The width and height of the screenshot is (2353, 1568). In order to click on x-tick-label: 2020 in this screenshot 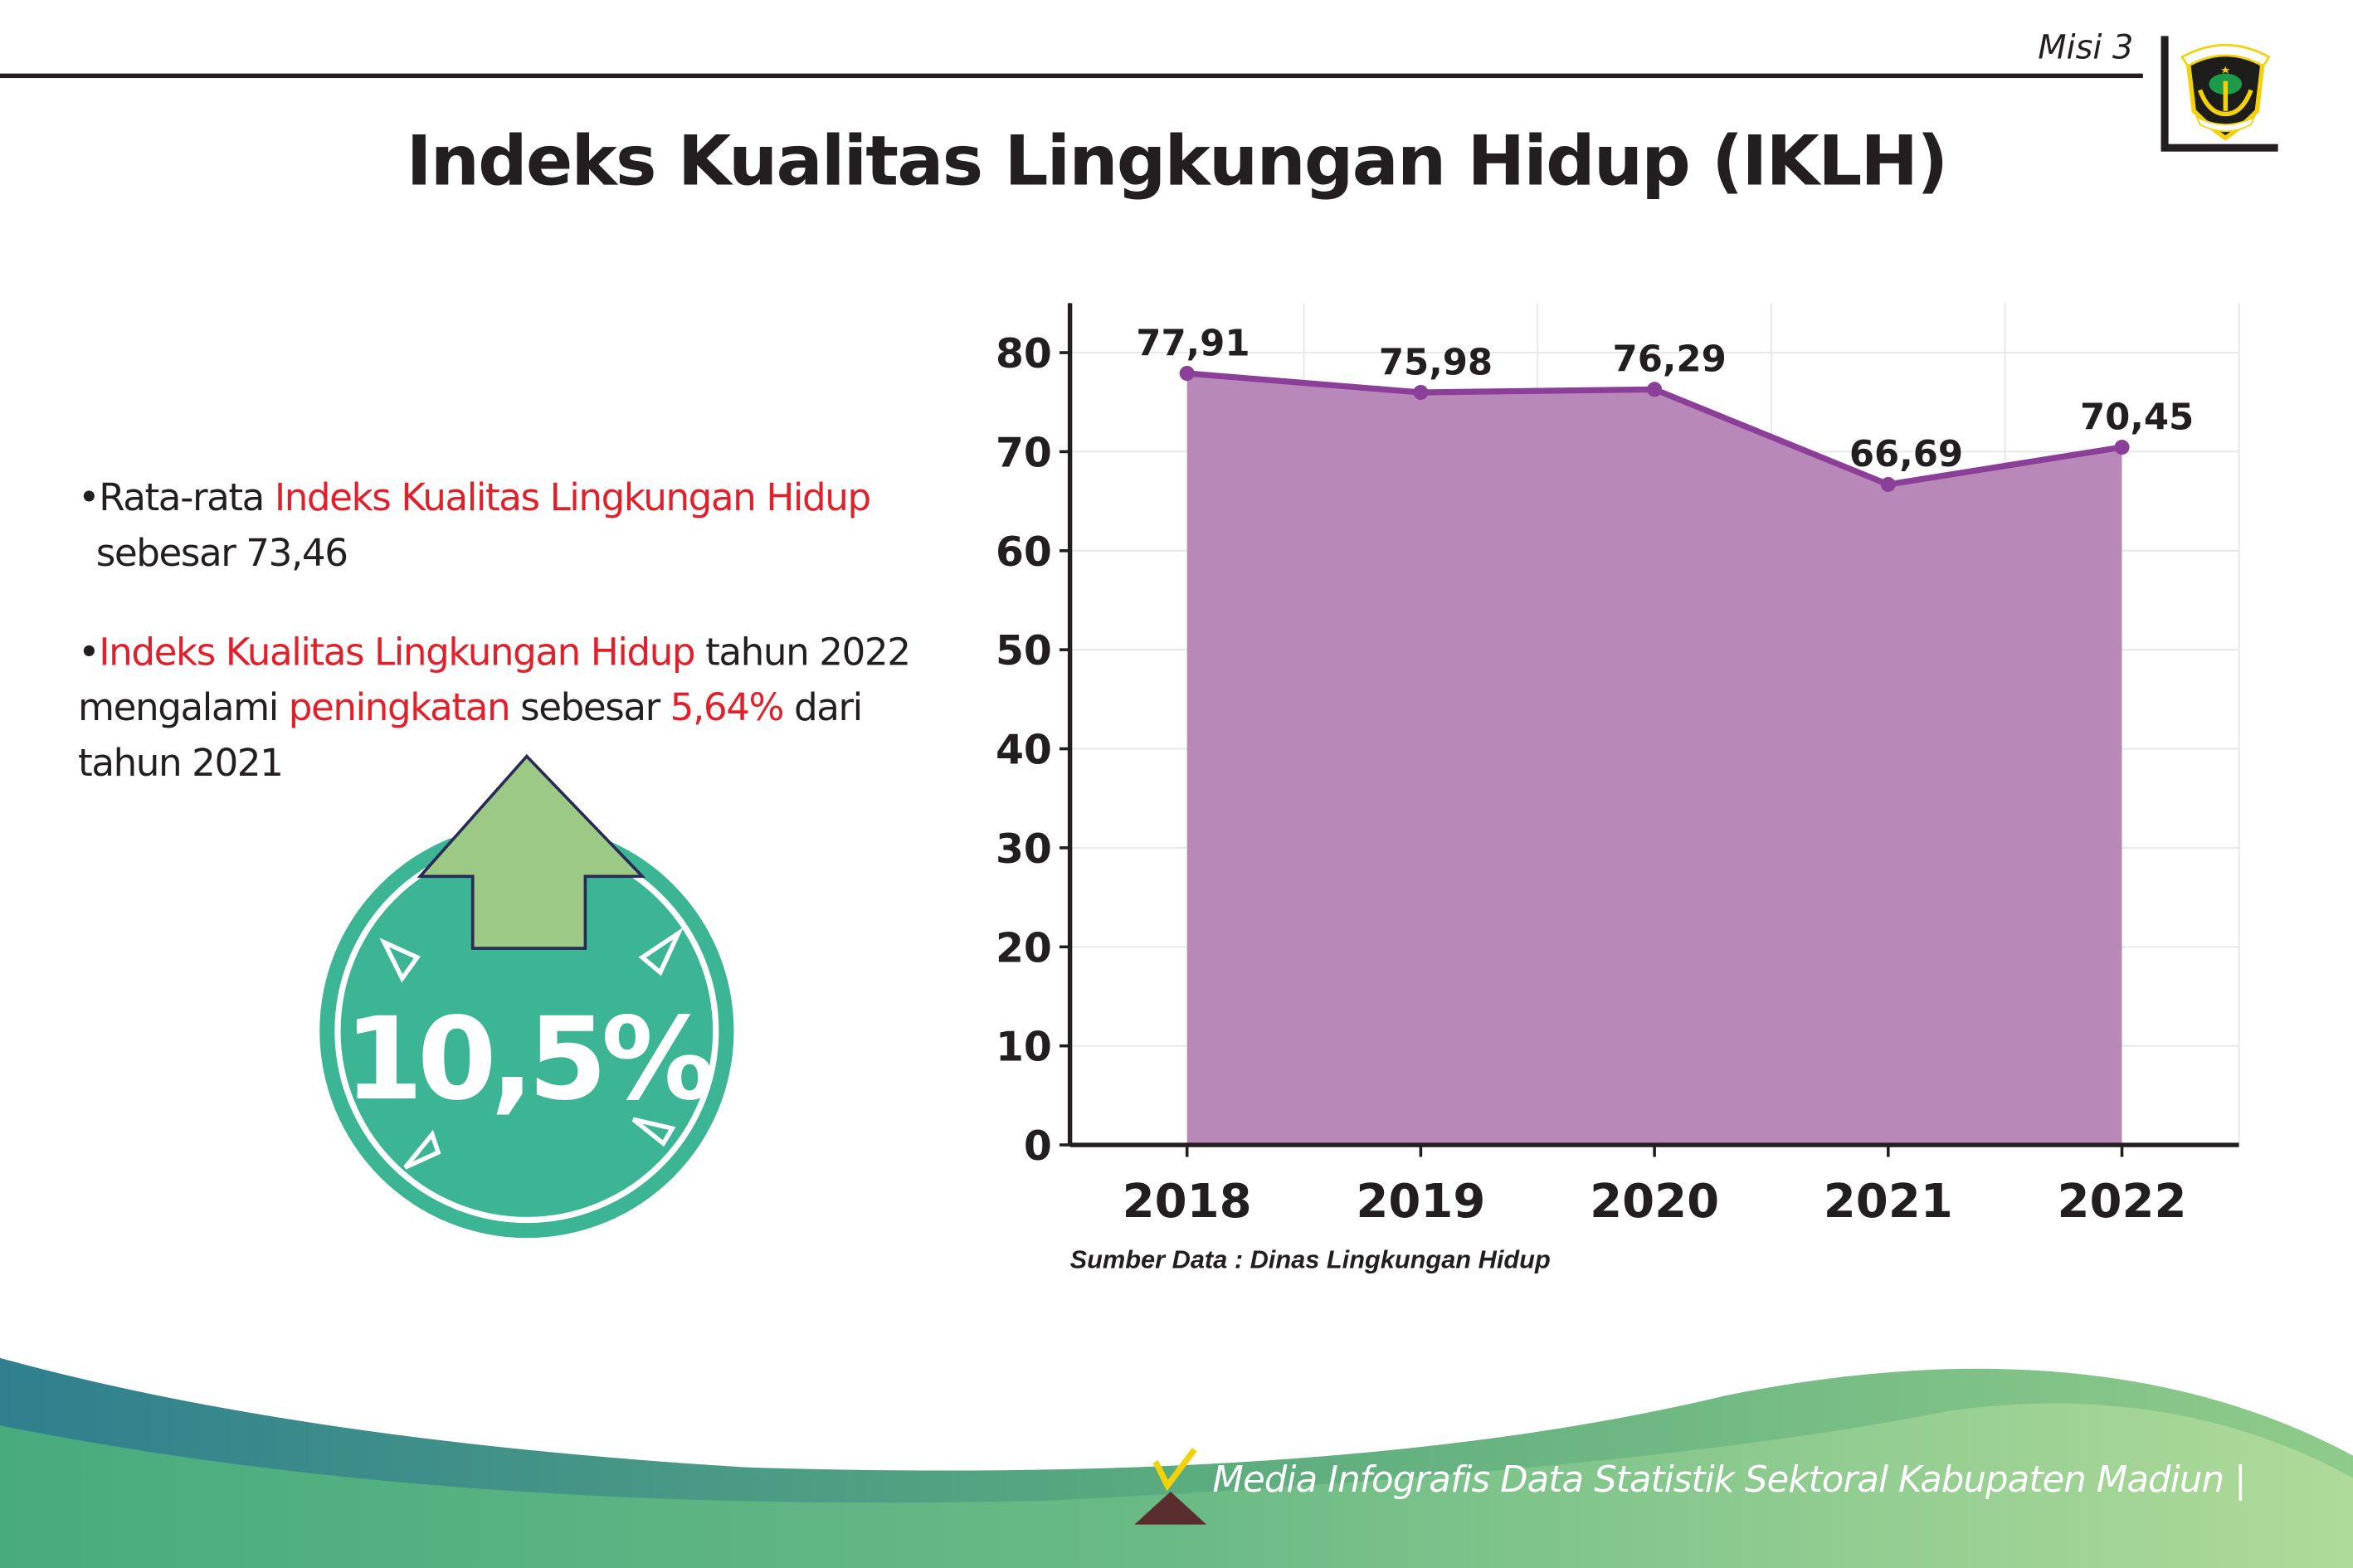, I will do `click(1654, 1202)`.